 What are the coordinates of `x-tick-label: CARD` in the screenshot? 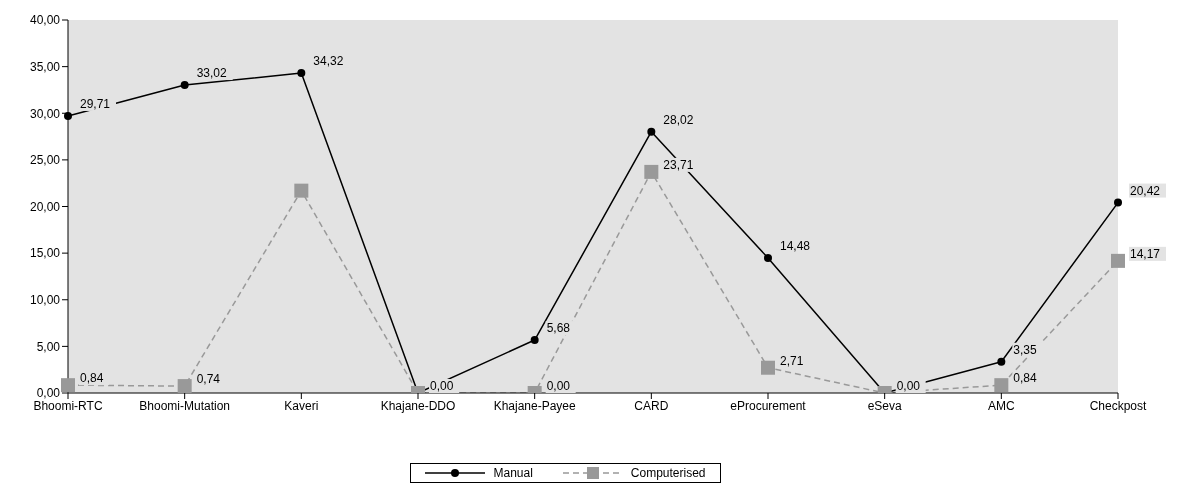 It's located at (651, 405).